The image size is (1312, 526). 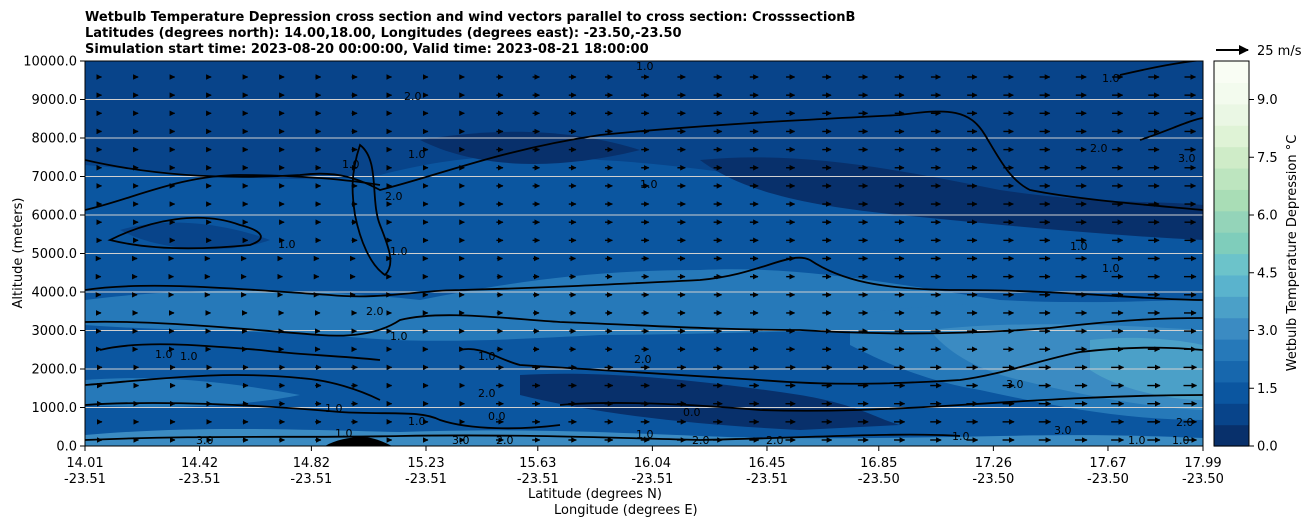 What do you see at coordinates (595, 494) in the screenshot?
I see `x-axis-label-latitude: Latitude (degrees N)` at bounding box center [595, 494].